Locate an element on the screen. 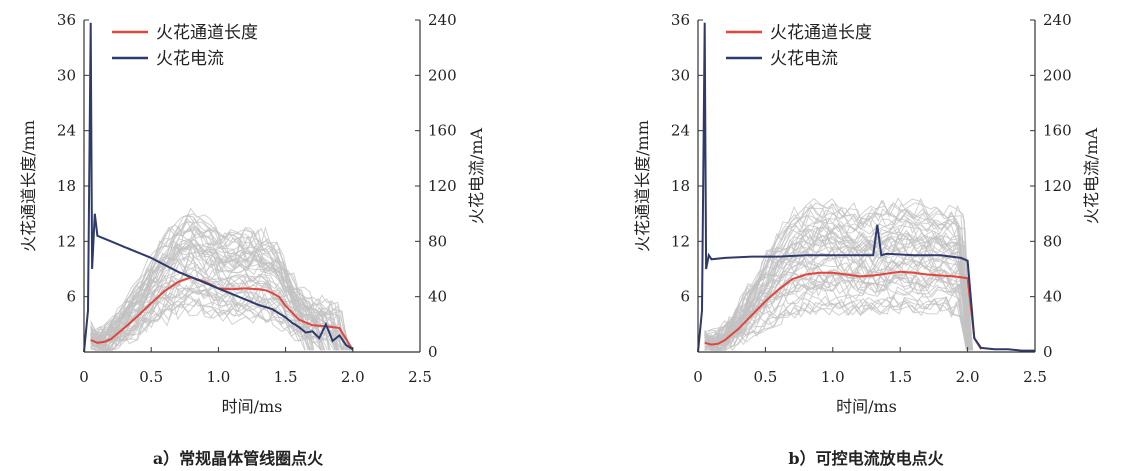 The height and width of the screenshot is (471, 1131). figure-caption: a）常规晶体管线圈点火 is located at coordinates (238, 458).